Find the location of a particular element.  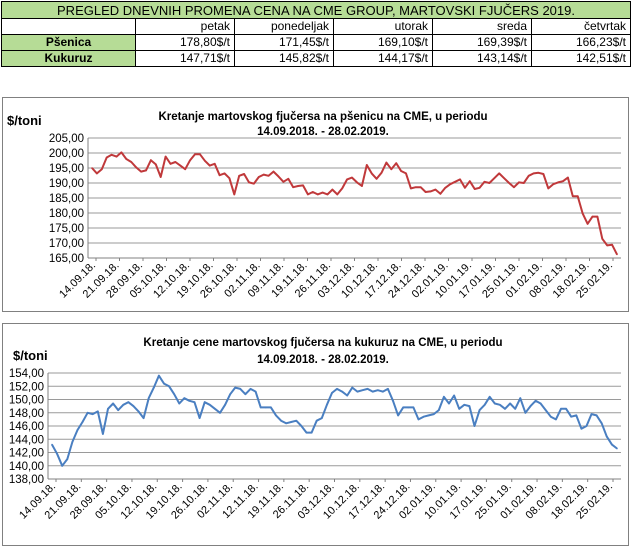

price-cell: 144,17$/t is located at coordinates (383, 58).